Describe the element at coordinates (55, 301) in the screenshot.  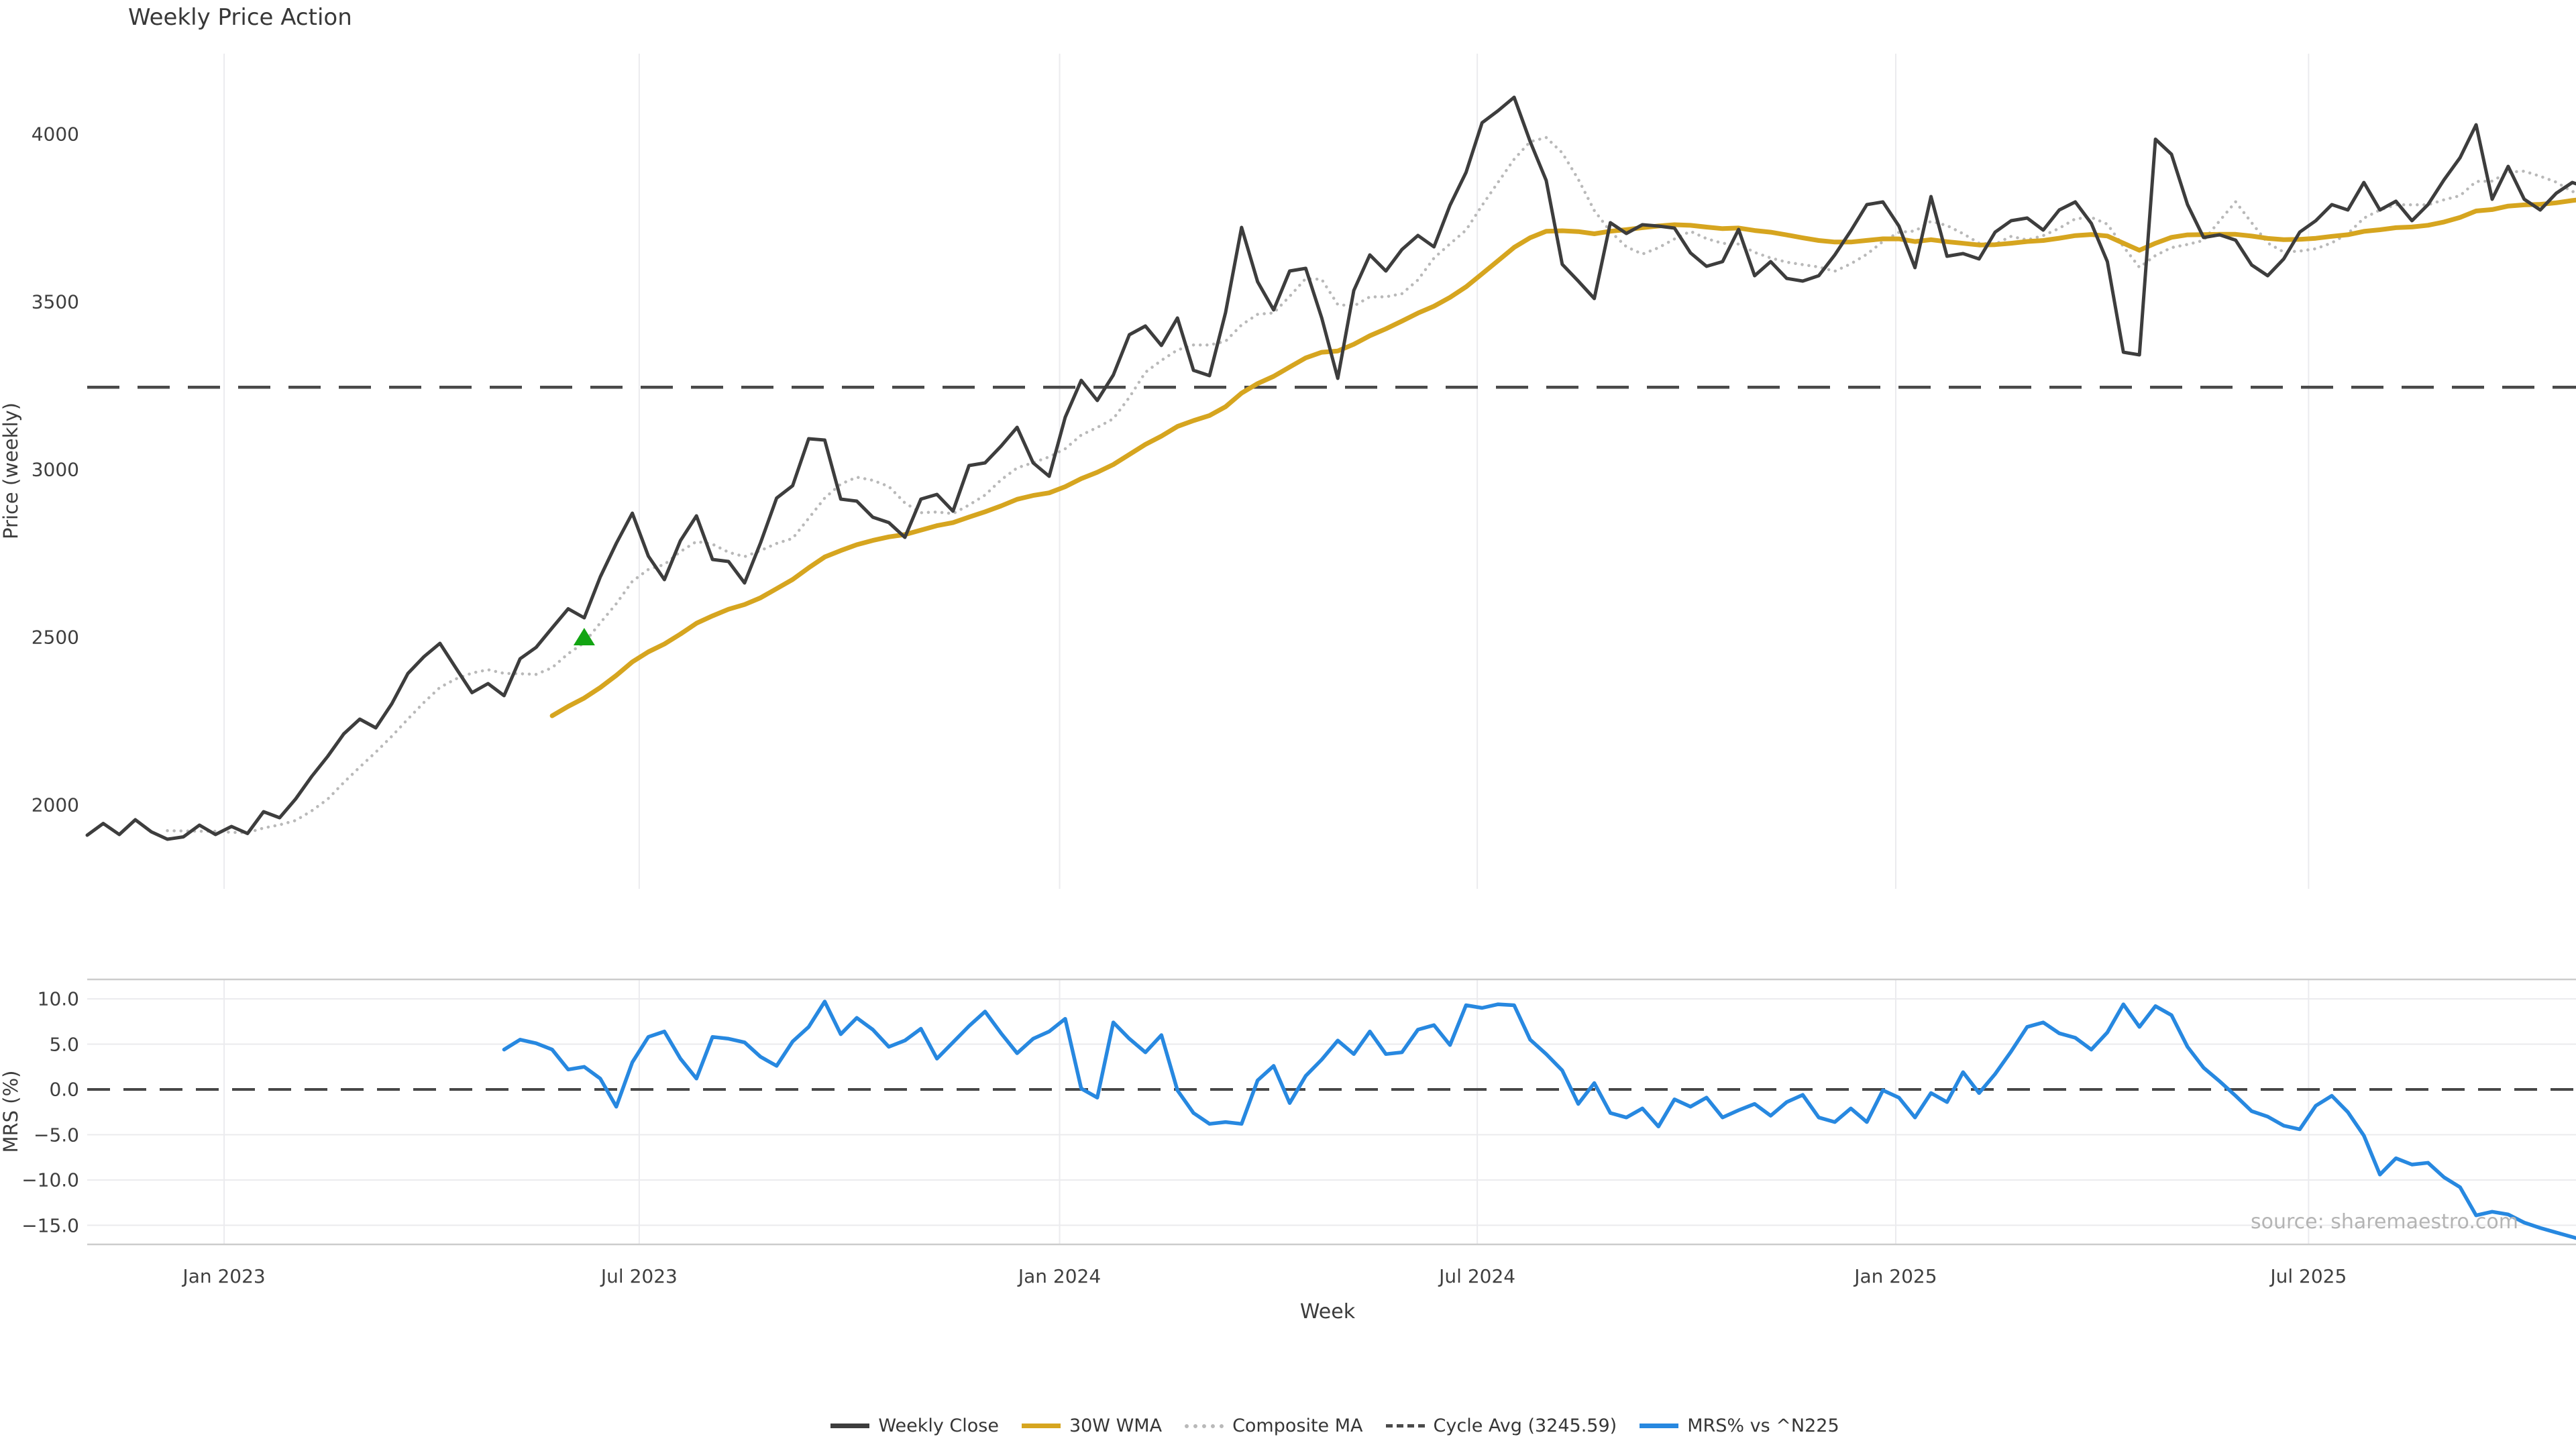
I see `price-ytick-label: 3500` at that location.